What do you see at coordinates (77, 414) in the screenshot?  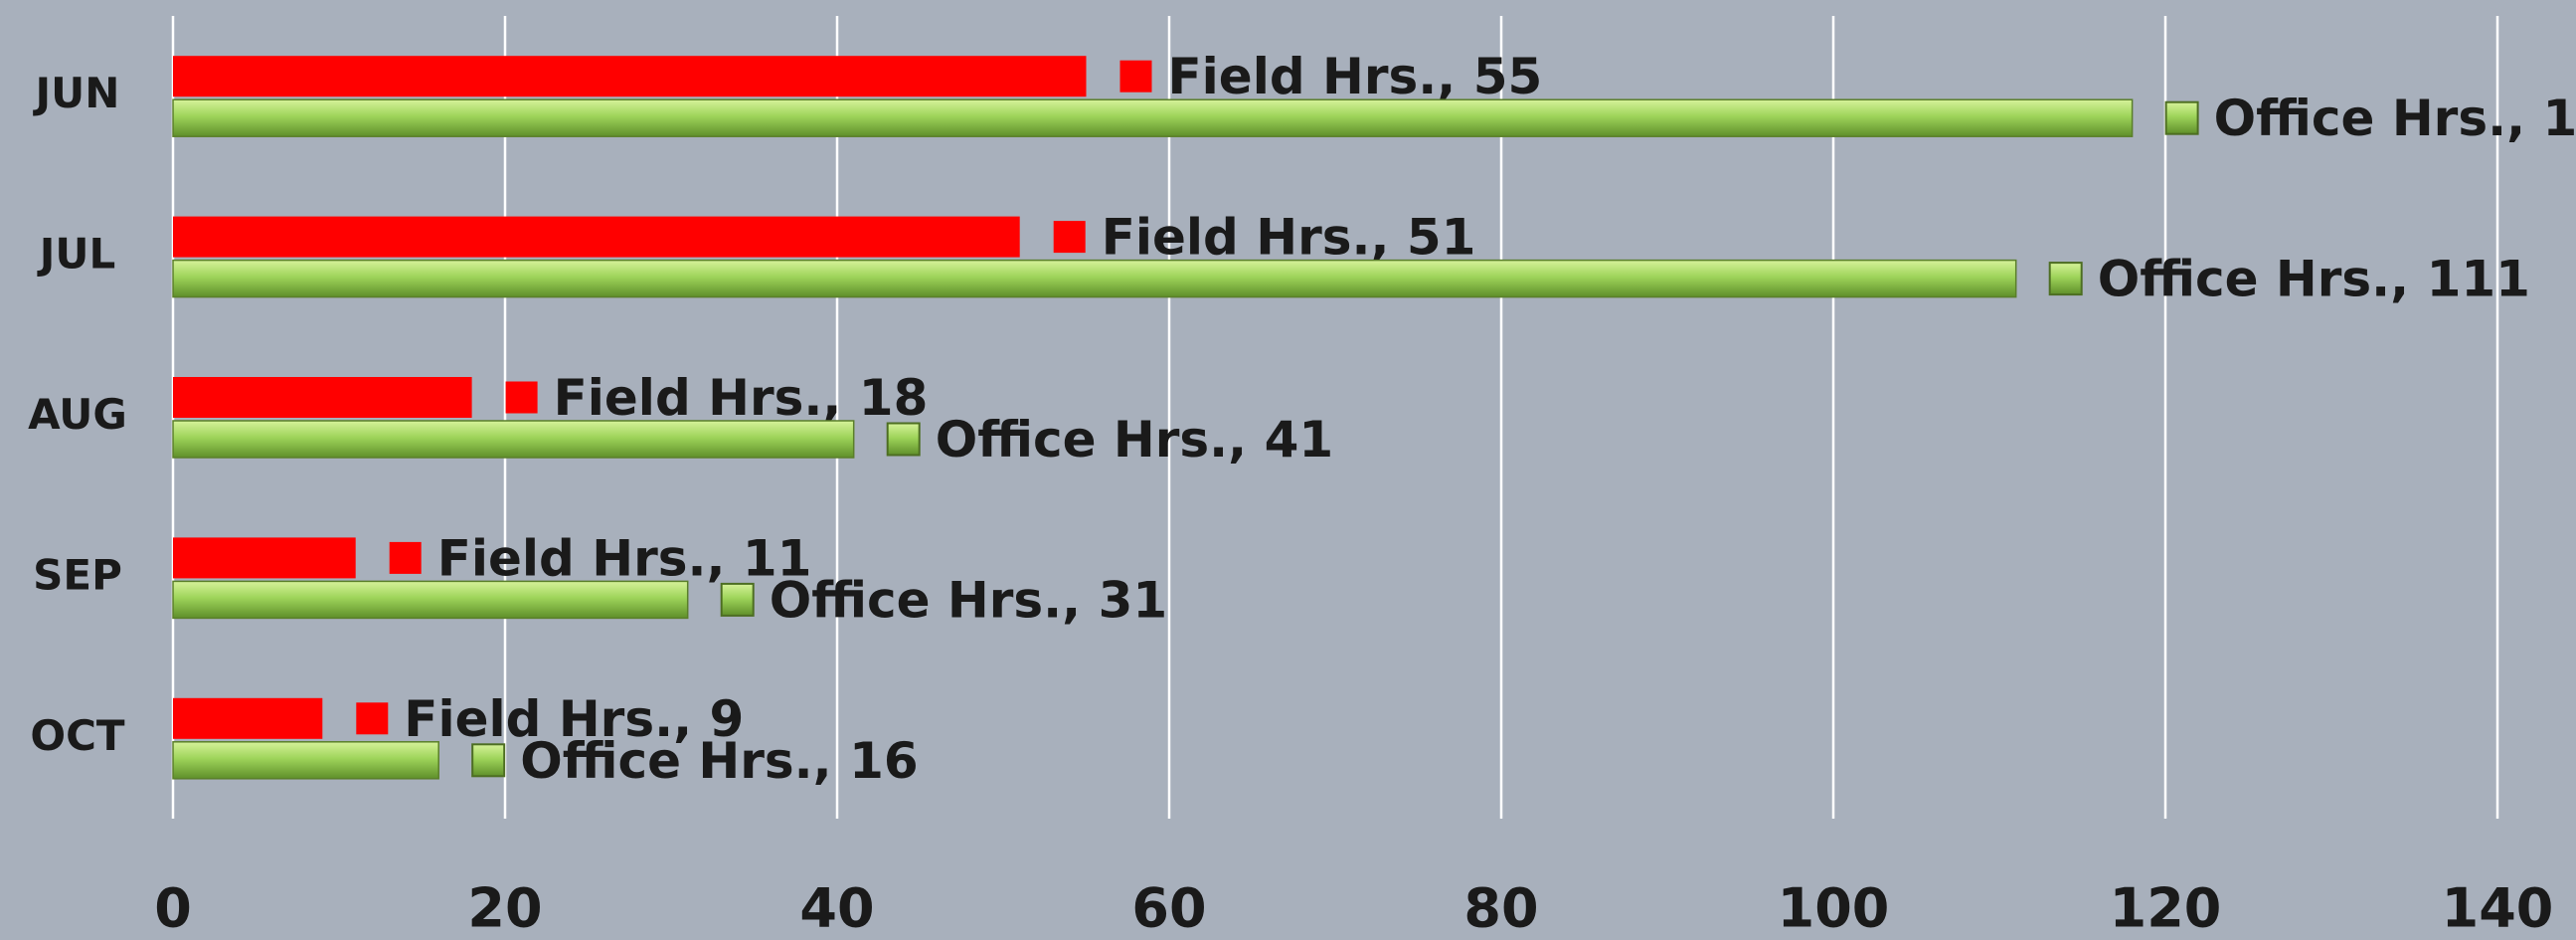 I see `y-tick-label: AUG` at bounding box center [77, 414].